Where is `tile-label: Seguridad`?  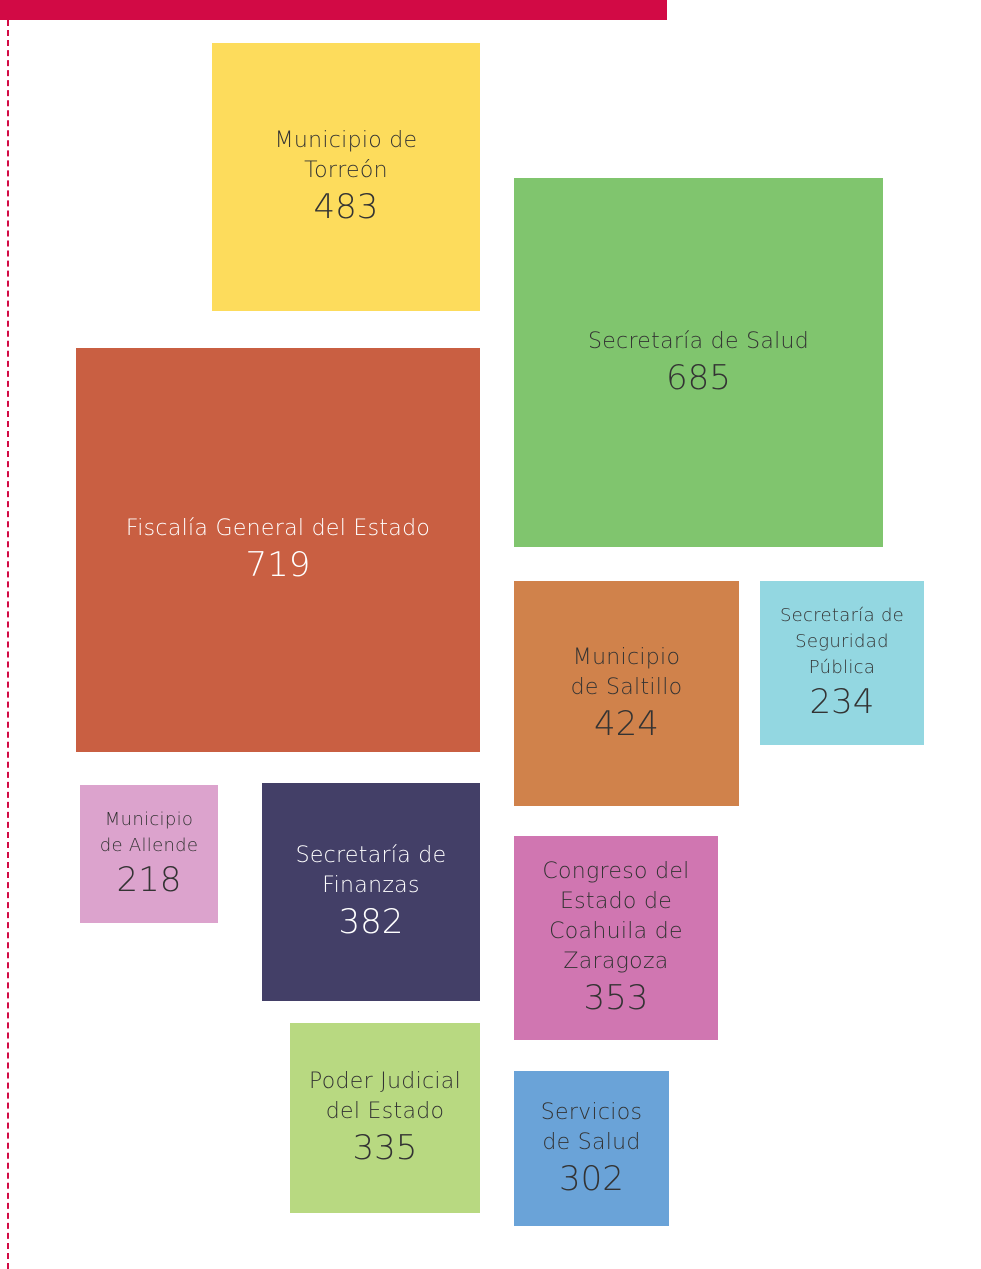 tile-label: Seguridad is located at coordinates (842, 641).